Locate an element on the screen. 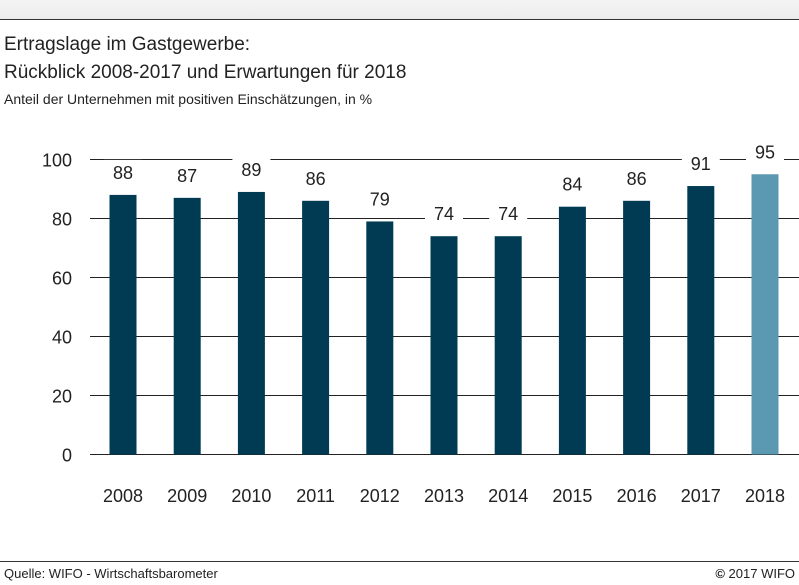  x-tick-label-2008: 2008 is located at coordinates (123, 496).